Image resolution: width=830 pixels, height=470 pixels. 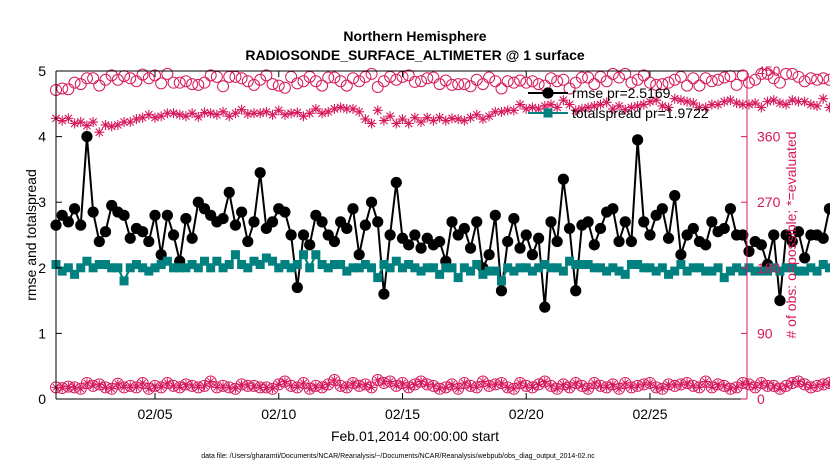 I want to click on y-left-tick-label: 5, so click(x=42, y=71).